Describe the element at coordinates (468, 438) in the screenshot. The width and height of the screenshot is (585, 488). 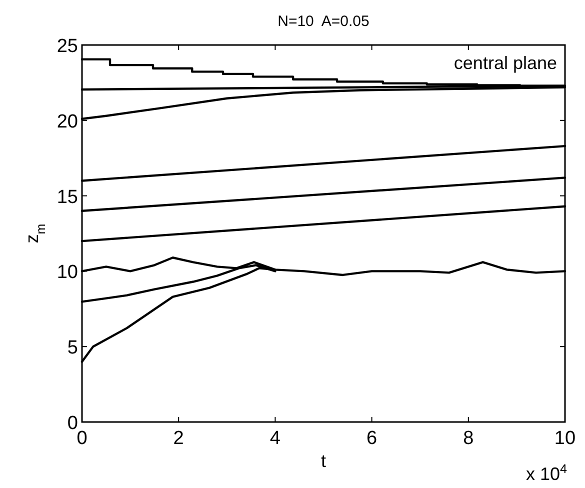
I see `x-tick-label: 8` at that location.